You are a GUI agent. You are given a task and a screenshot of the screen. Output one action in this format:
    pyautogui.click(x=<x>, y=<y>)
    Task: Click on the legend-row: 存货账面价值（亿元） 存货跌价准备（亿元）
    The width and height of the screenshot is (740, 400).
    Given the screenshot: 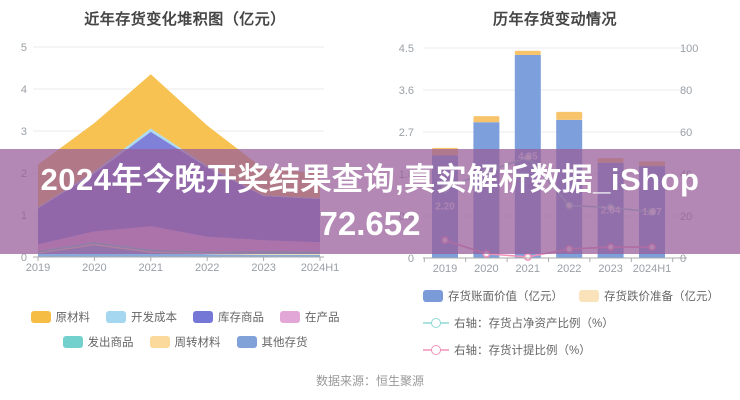 What is the action you would take?
    pyautogui.click(x=571, y=296)
    